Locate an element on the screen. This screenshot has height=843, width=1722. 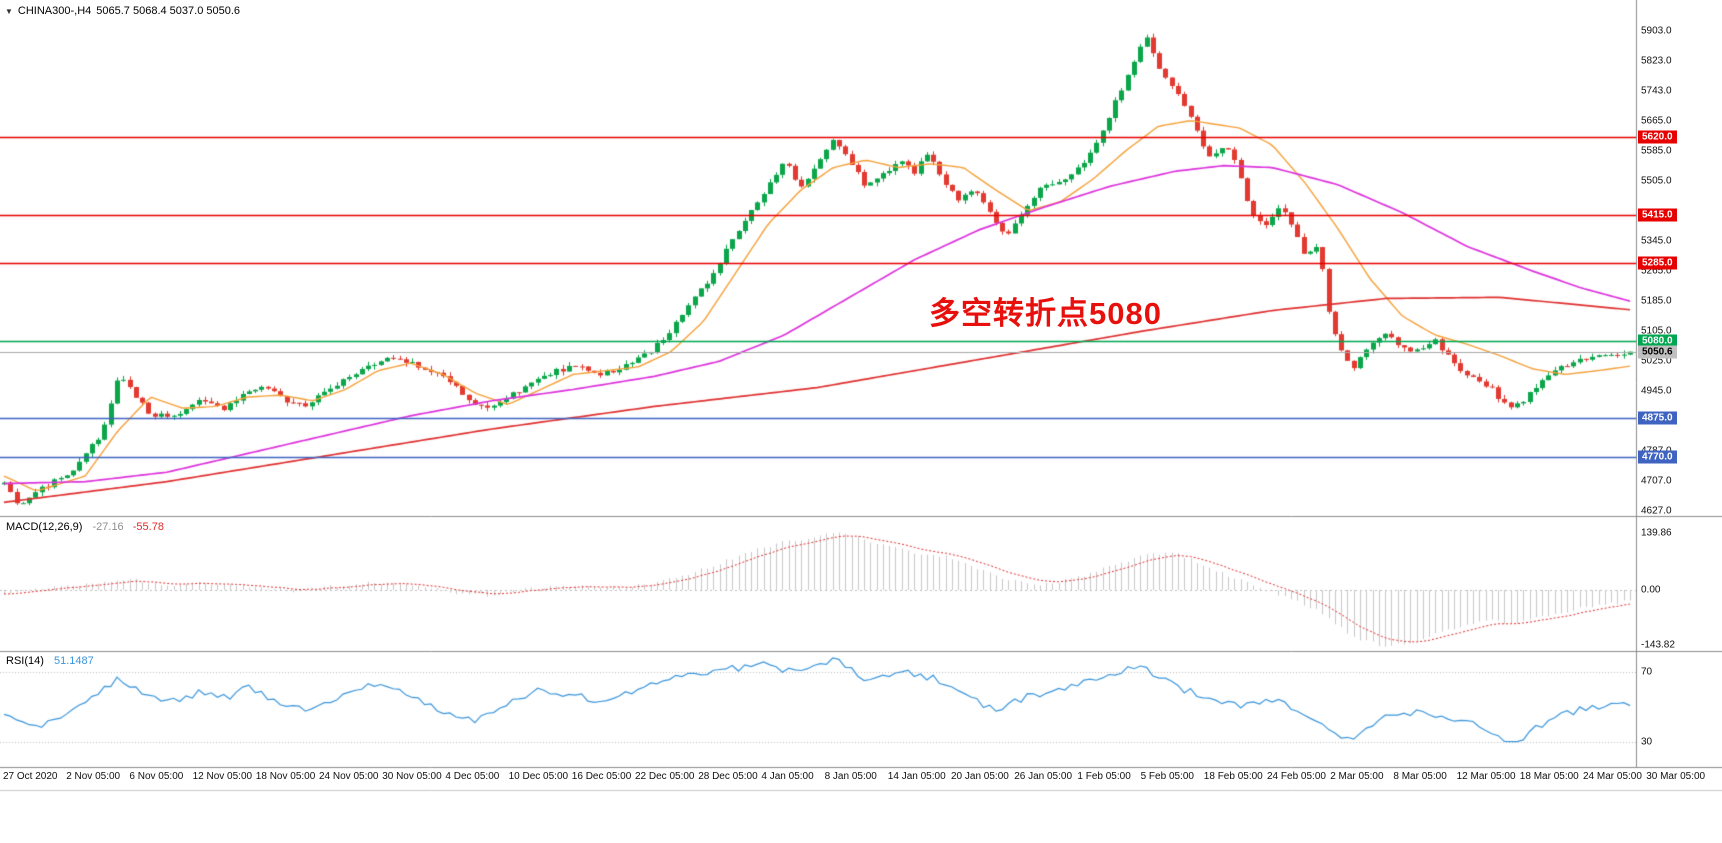
time-axis-label: 24 Mar 05:00 is located at coordinates (1612, 776).